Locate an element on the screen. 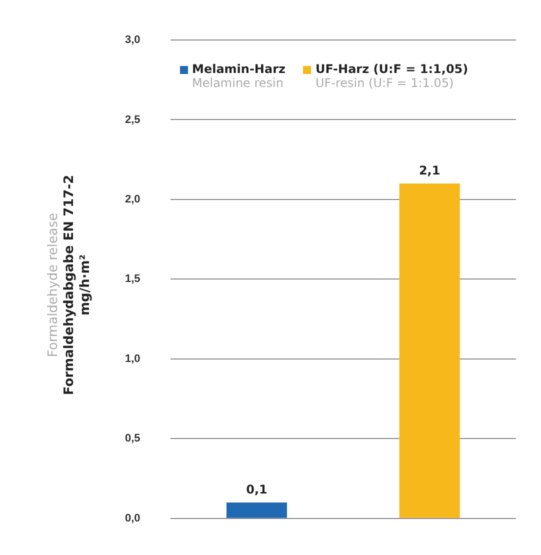 The image size is (541, 555). data-label: 0,1 is located at coordinates (257, 489).